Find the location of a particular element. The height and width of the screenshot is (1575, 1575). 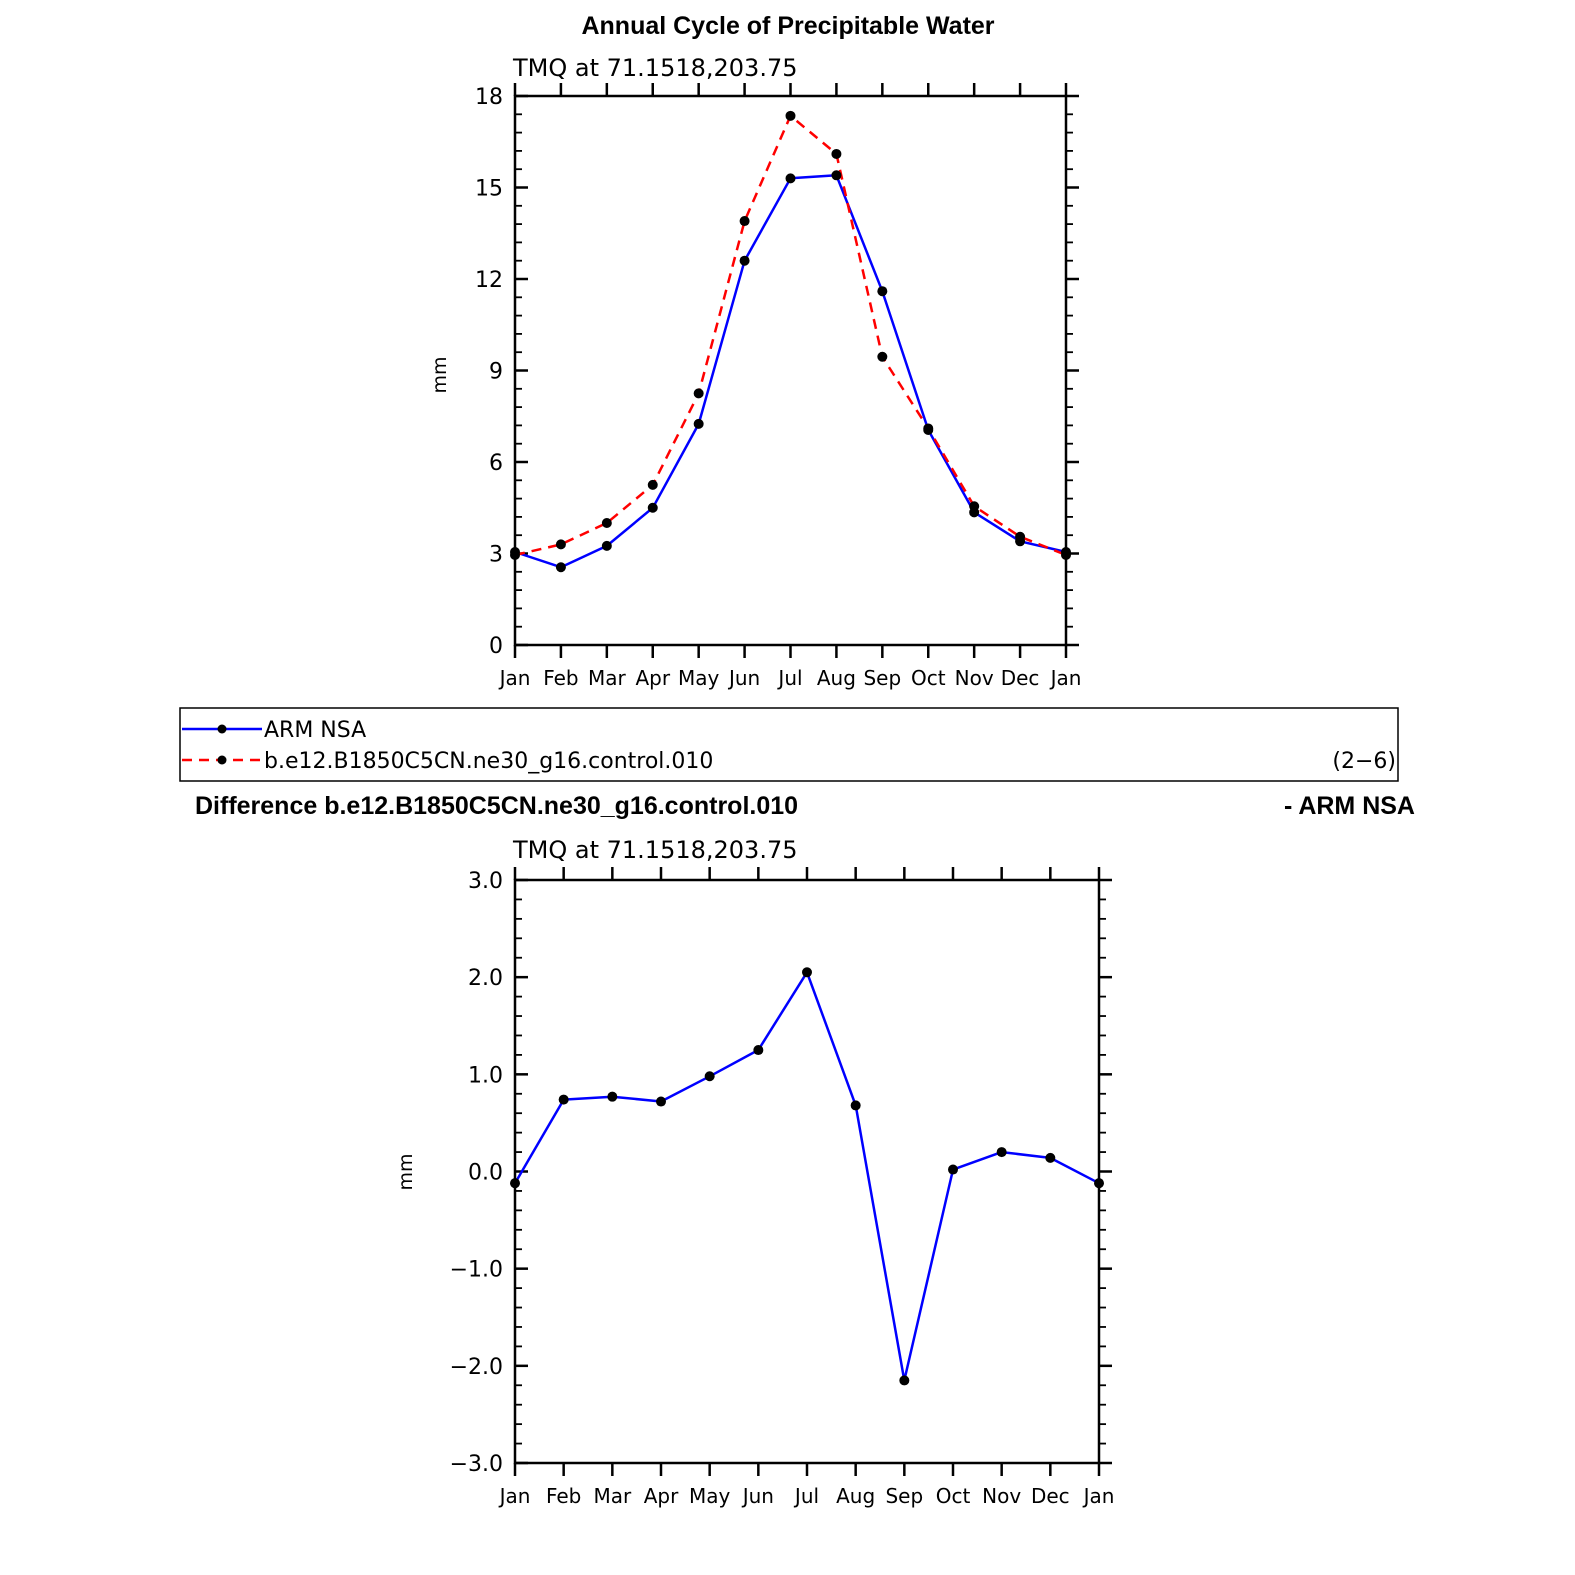

chart1-xtick-label: Apr is located at coordinates (652, 678).